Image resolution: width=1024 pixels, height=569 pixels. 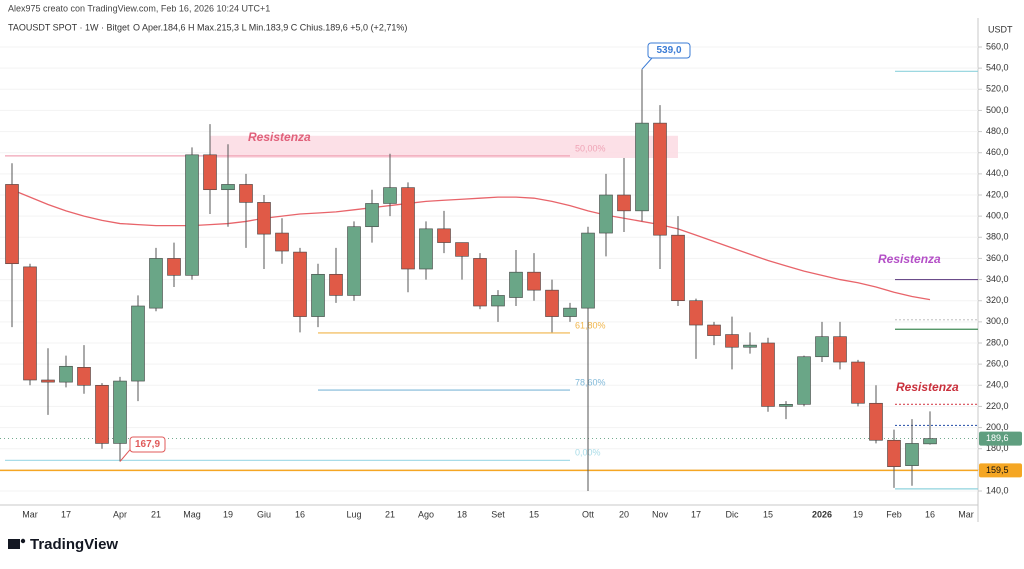 What do you see at coordinates (997, 321) in the screenshot?
I see `y-tick-label: 300,0` at bounding box center [997, 321].